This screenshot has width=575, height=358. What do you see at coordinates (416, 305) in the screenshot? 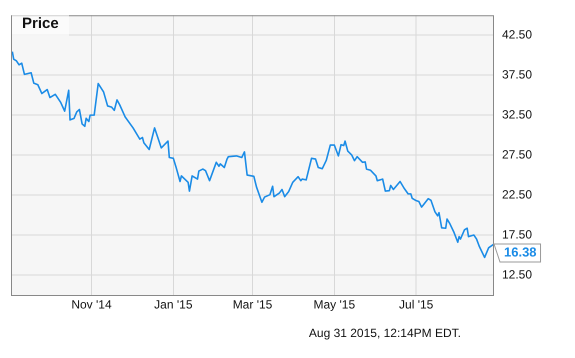
I see `x-tick-label: Jul '15` at bounding box center [416, 305].